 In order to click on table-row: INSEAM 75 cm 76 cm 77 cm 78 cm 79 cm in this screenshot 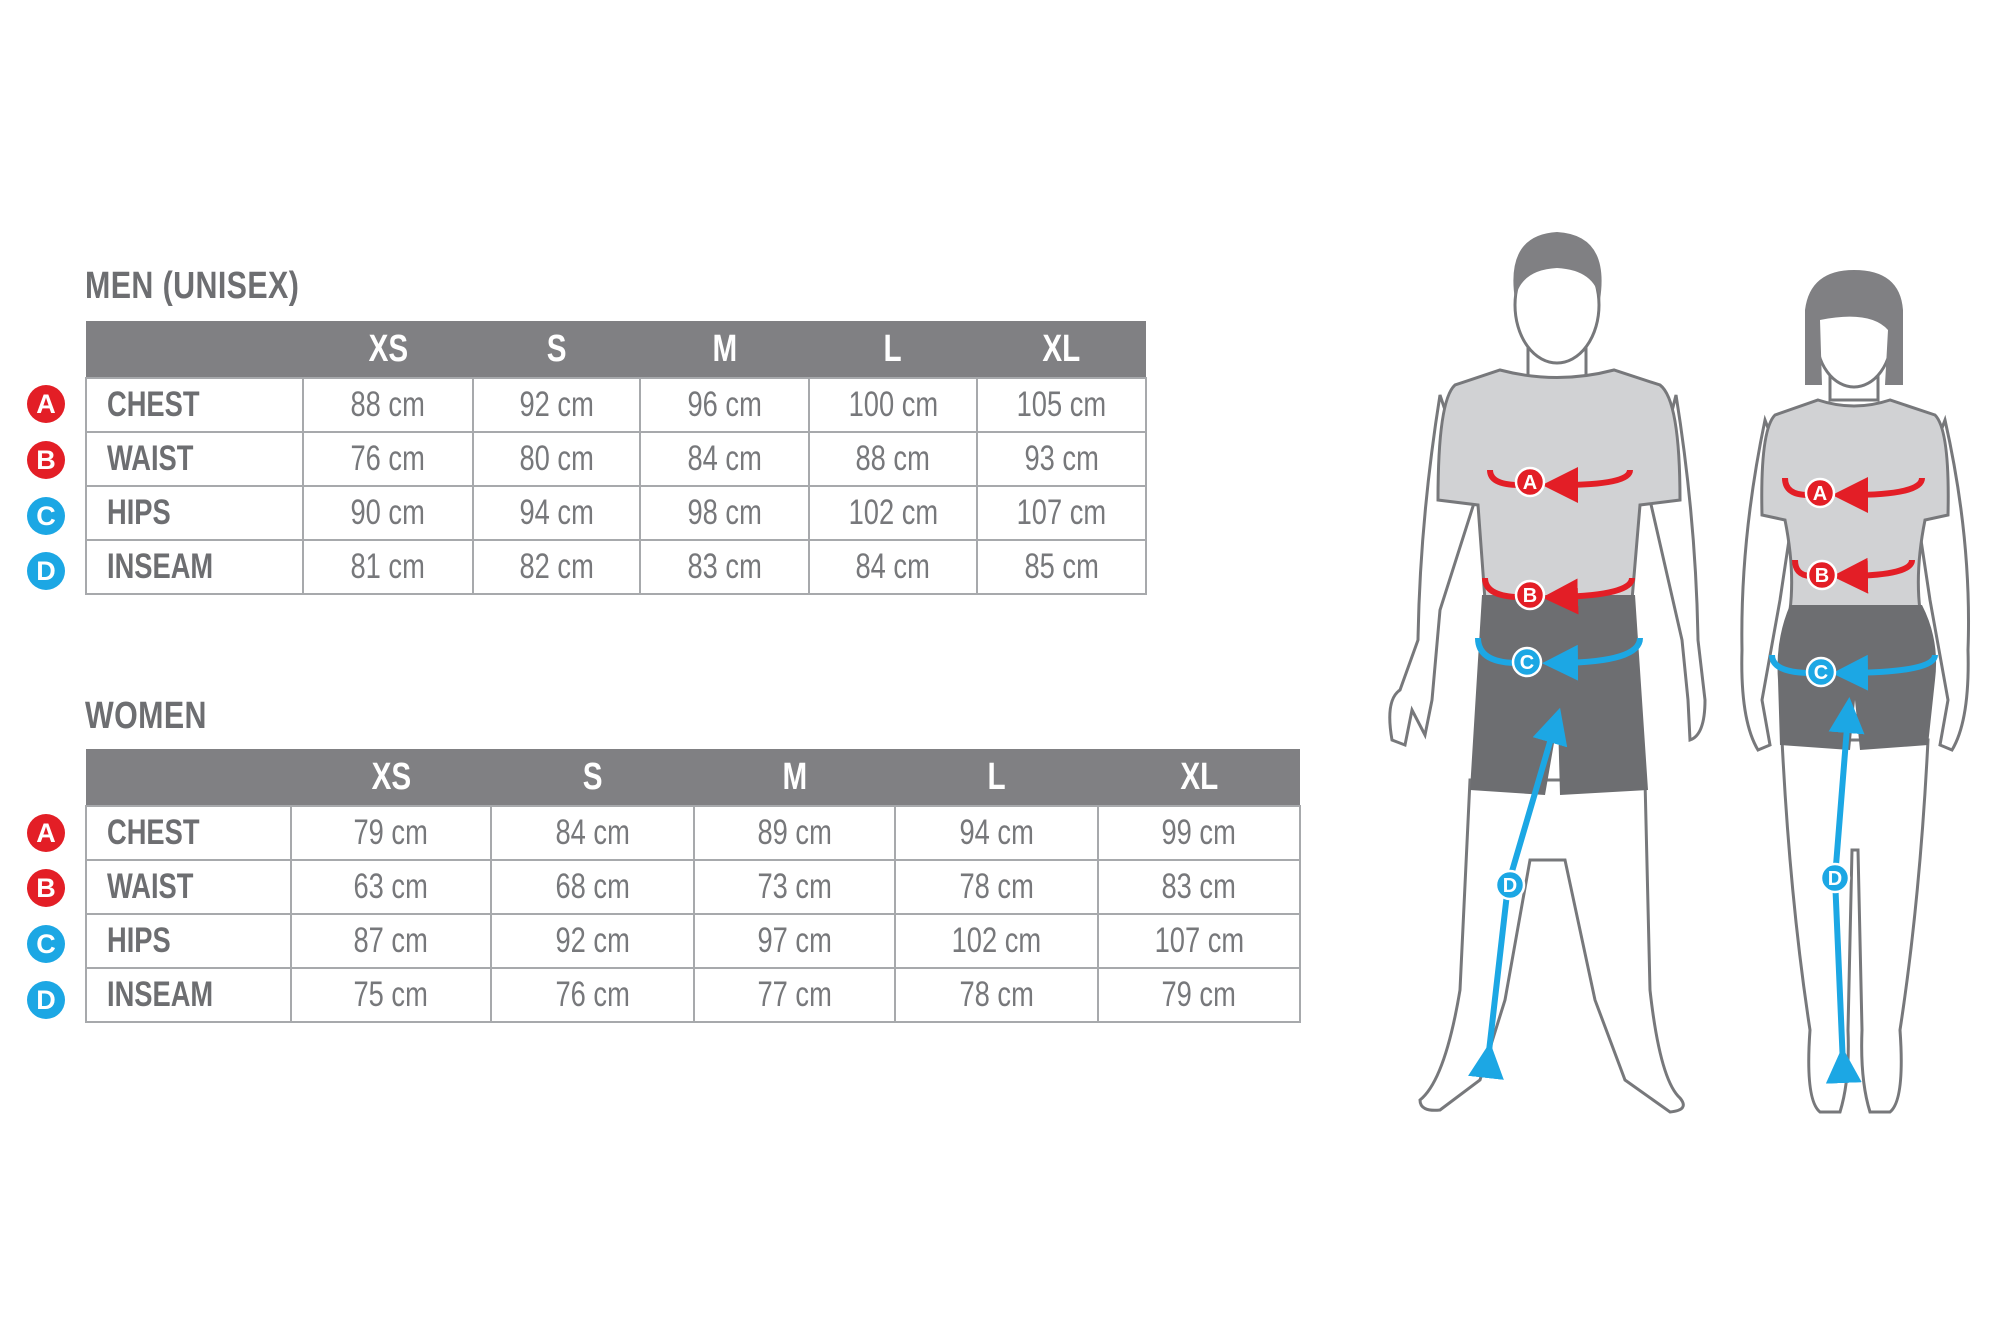, I will do `click(693, 995)`.